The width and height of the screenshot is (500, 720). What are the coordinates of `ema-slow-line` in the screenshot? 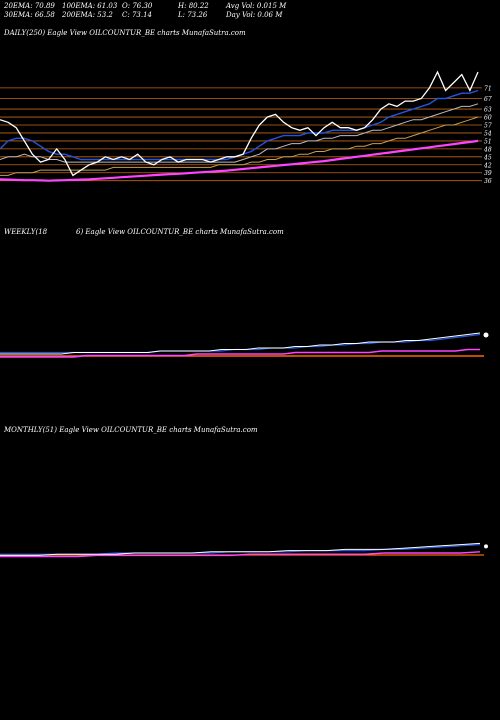 It's located at (239, 146).